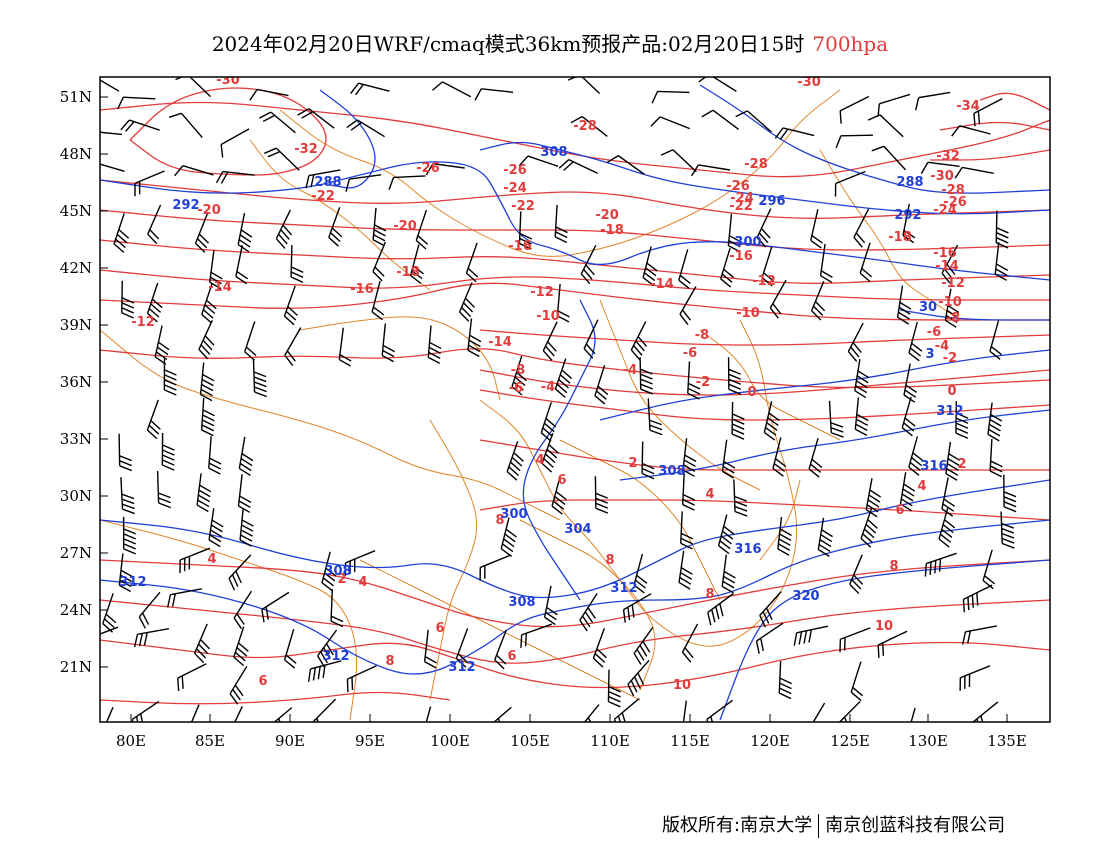 The width and height of the screenshot is (1100, 850). What do you see at coordinates (76, 610) in the screenshot?
I see `lat-label: 24N` at bounding box center [76, 610].